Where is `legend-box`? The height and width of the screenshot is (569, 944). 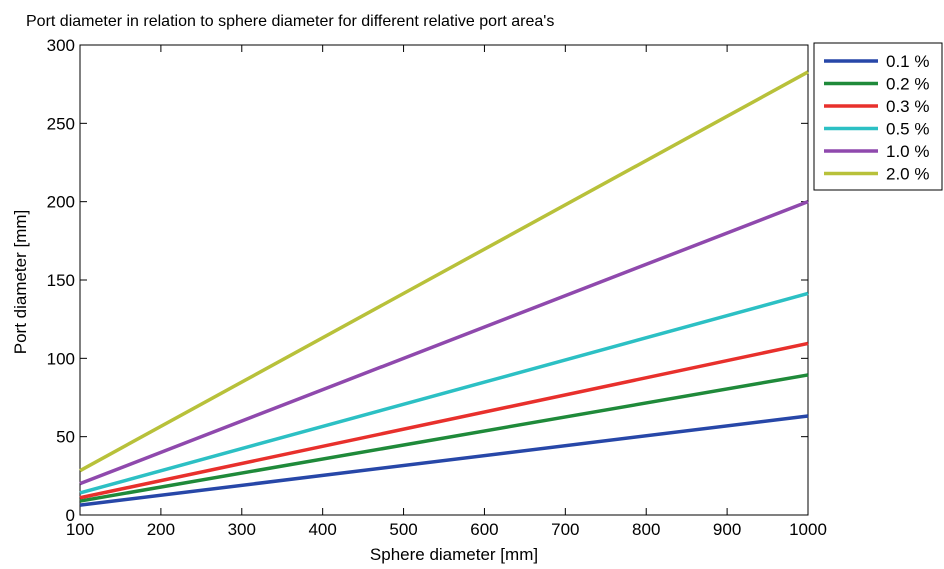 legend-box is located at coordinates (878, 116).